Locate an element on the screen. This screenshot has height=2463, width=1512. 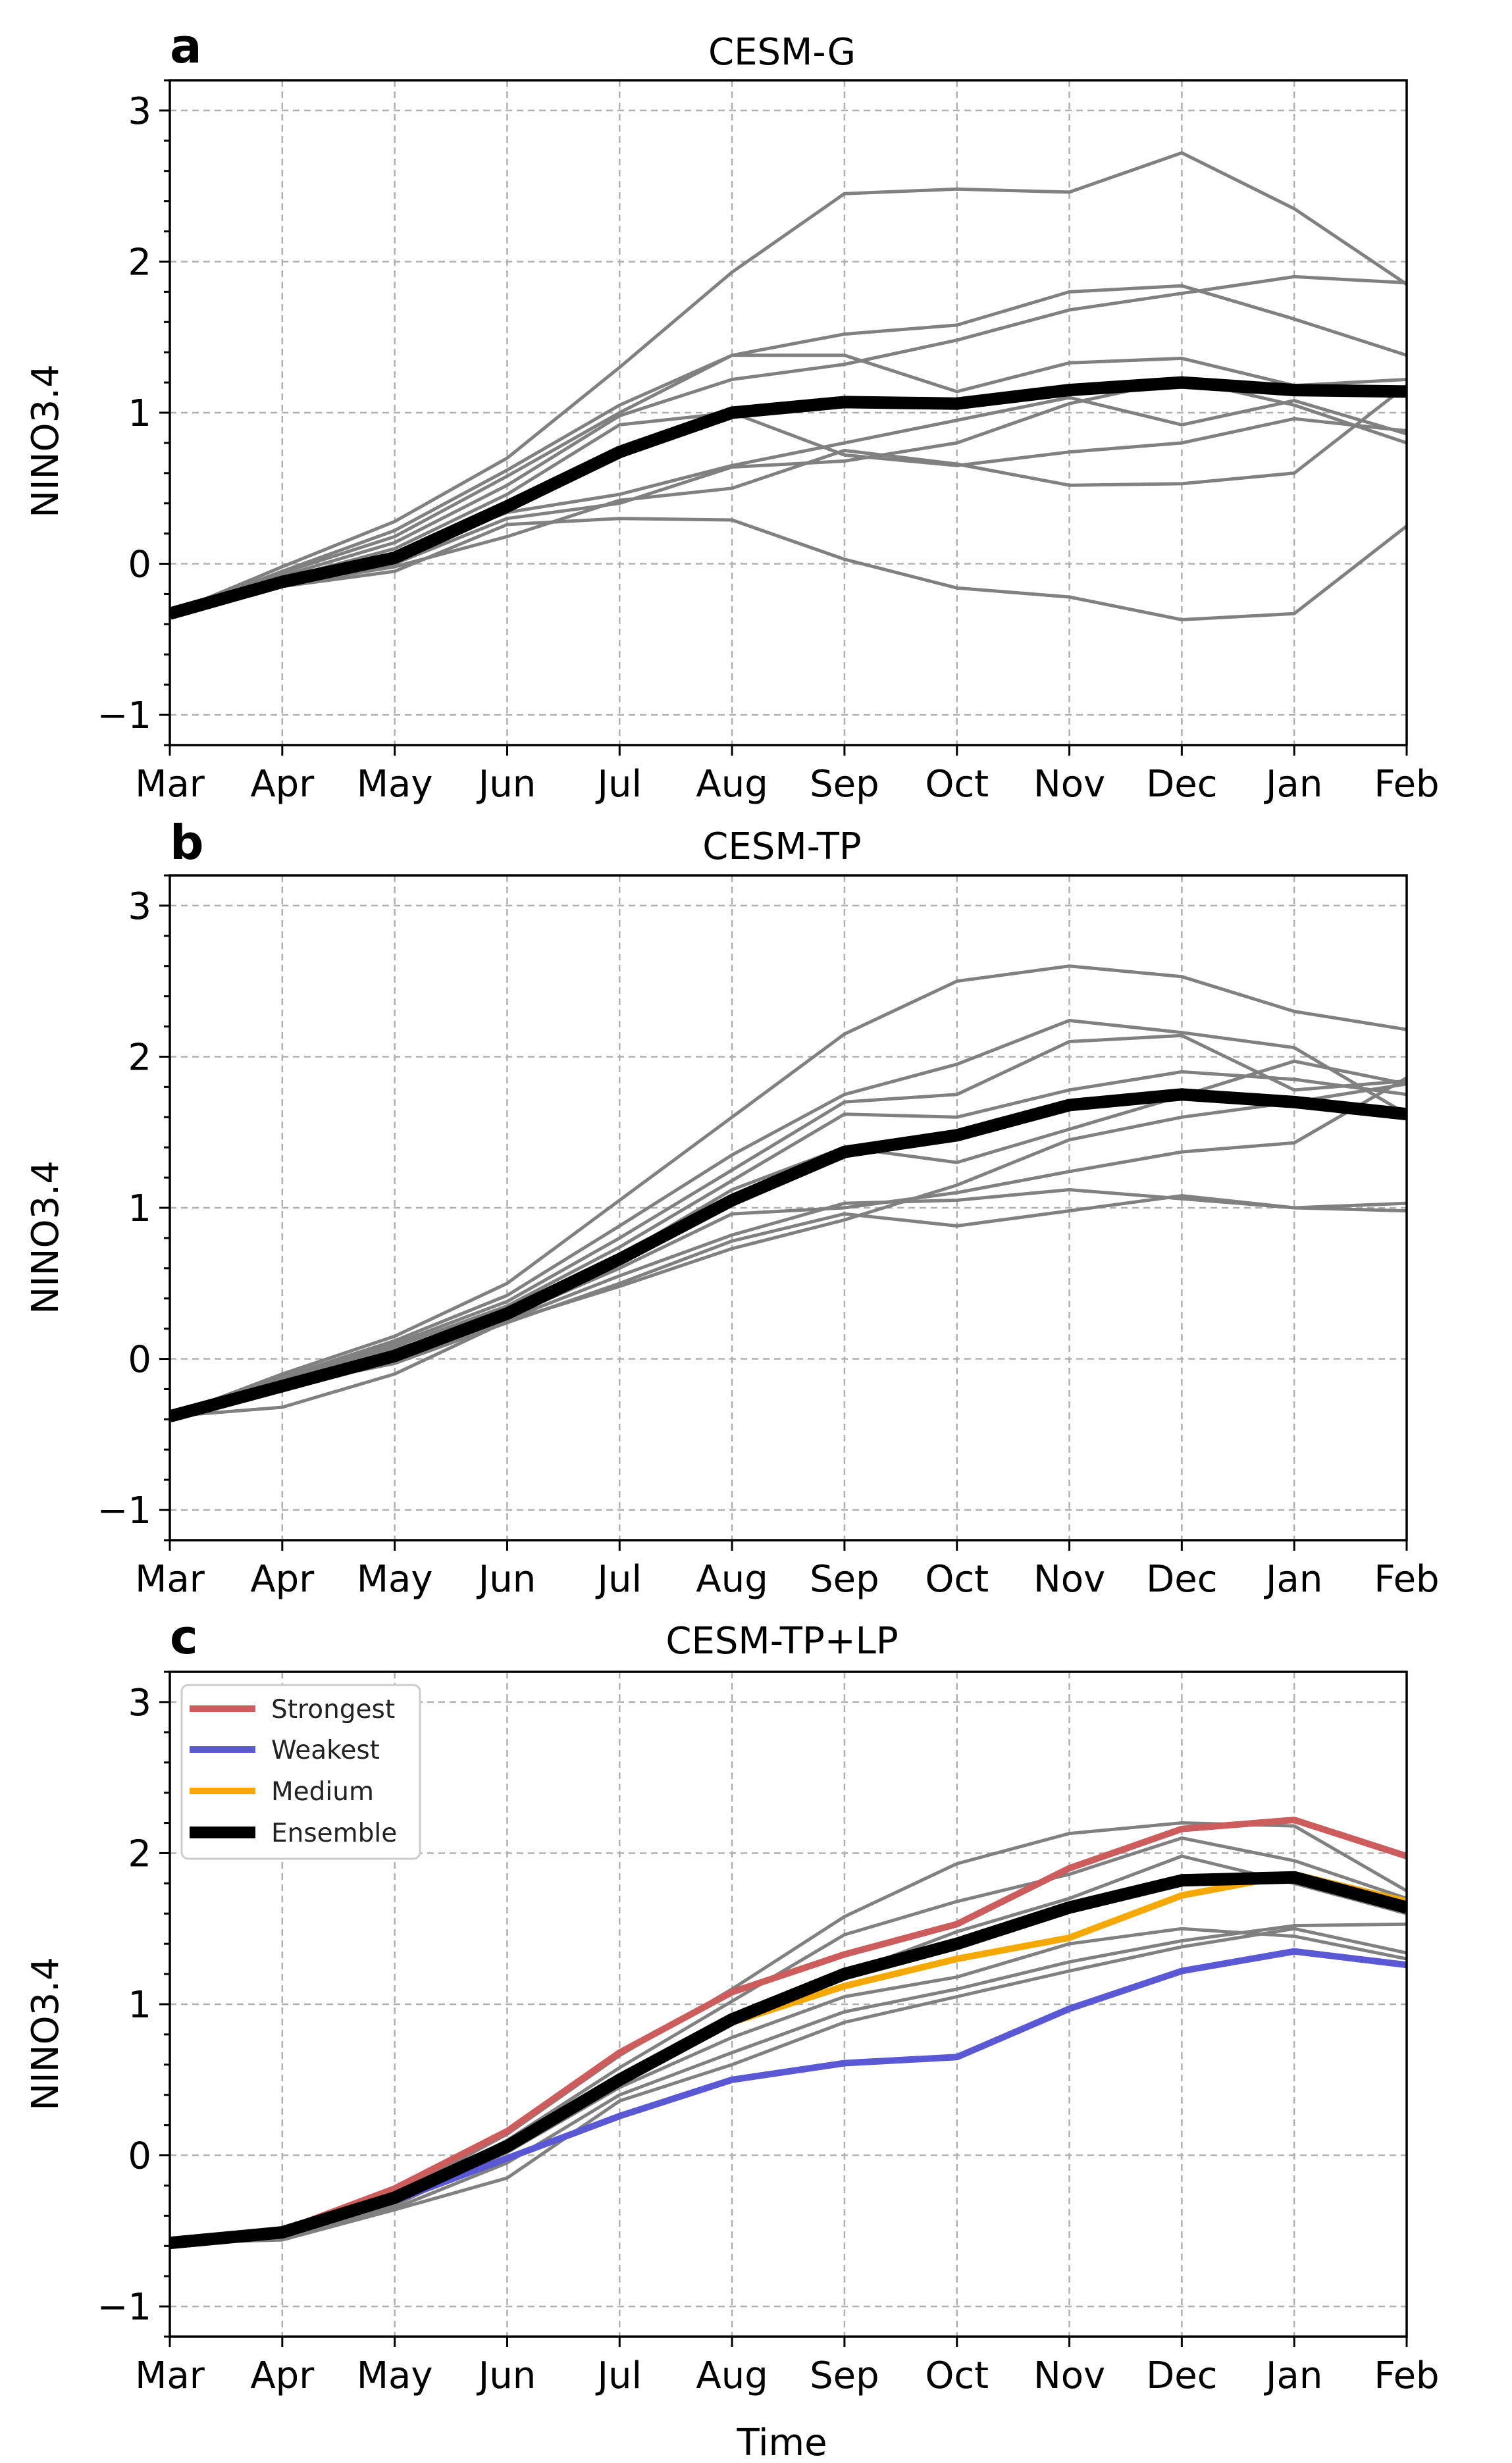
panel-title-a: CESM-G is located at coordinates (782, 52).